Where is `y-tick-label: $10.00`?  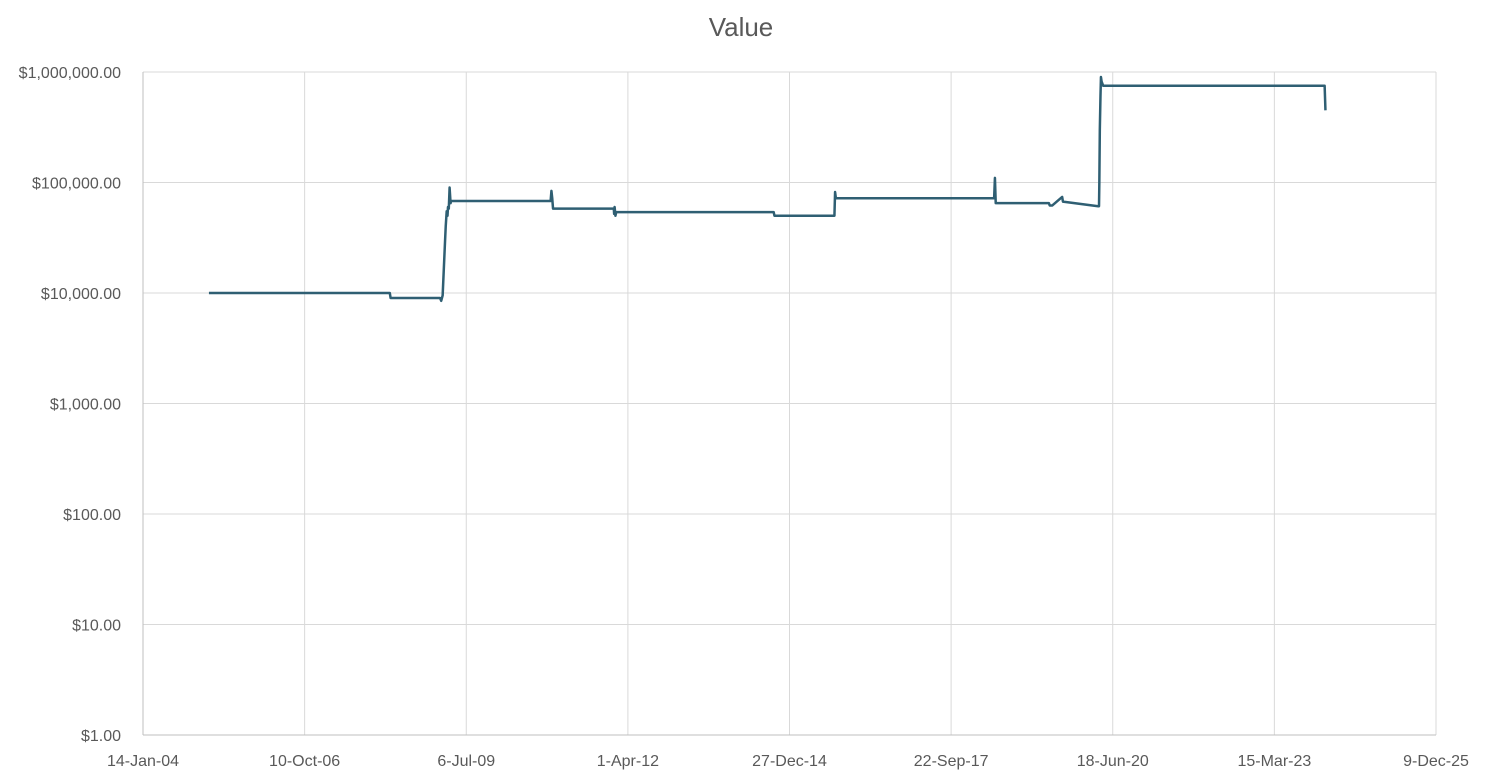
y-tick-label: $10.00 is located at coordinates (96, 626).